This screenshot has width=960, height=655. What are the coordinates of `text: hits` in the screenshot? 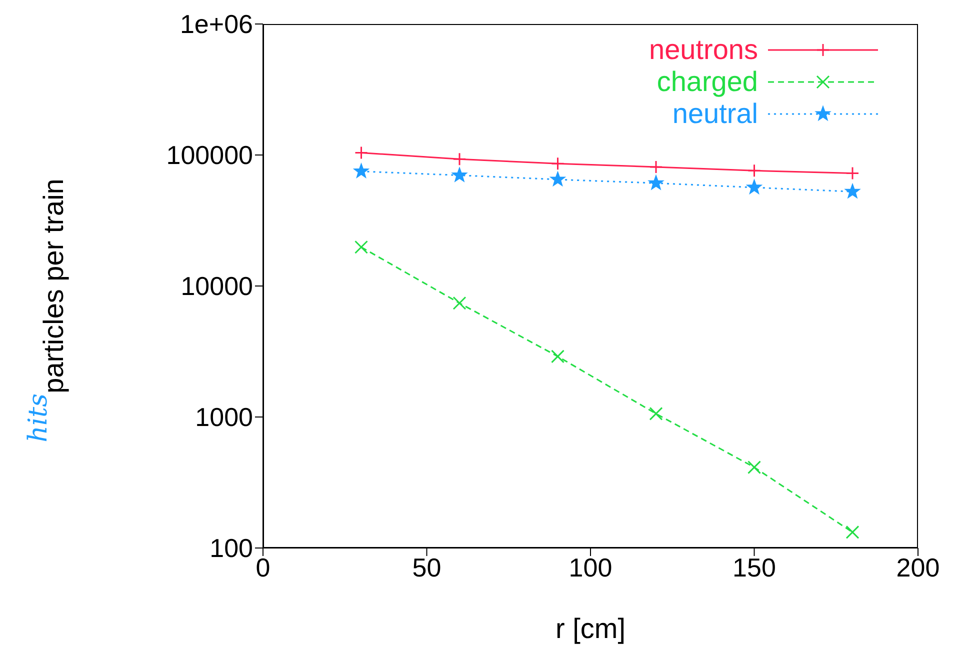 It's located at (37, 418).